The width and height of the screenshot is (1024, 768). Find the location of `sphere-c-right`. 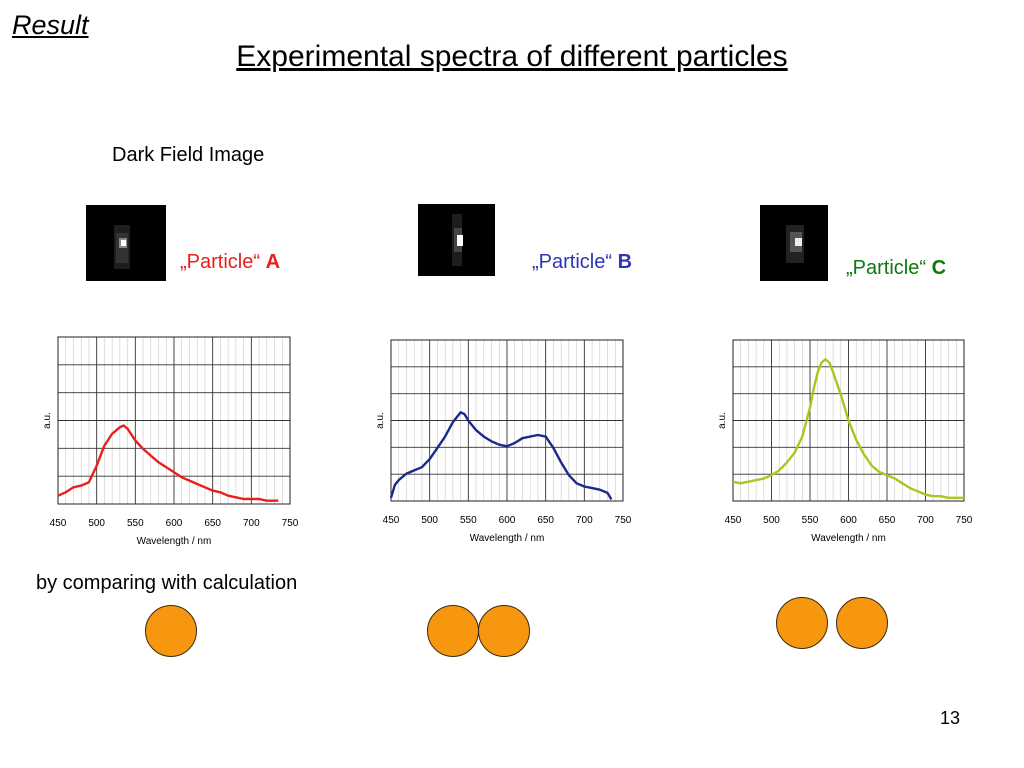

sphere-c-right is located at coordinates (862, 623).